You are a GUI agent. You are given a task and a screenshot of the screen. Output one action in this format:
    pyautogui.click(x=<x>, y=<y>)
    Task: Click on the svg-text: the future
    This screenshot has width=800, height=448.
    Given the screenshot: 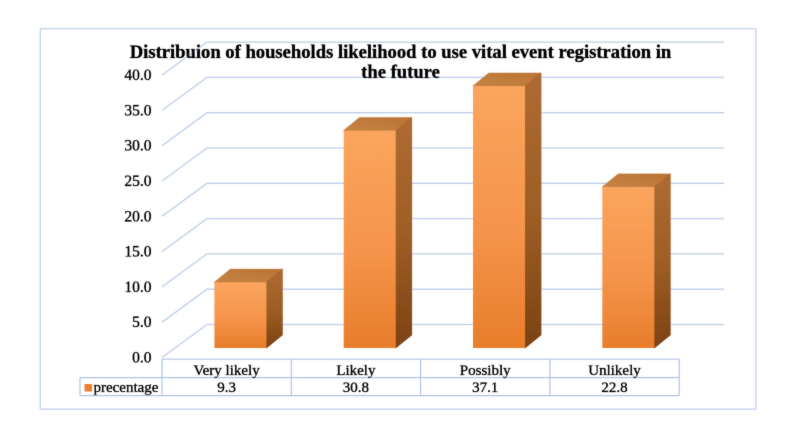 What is the action you would take?
    pyautogui.click(x=400, y=72)
    